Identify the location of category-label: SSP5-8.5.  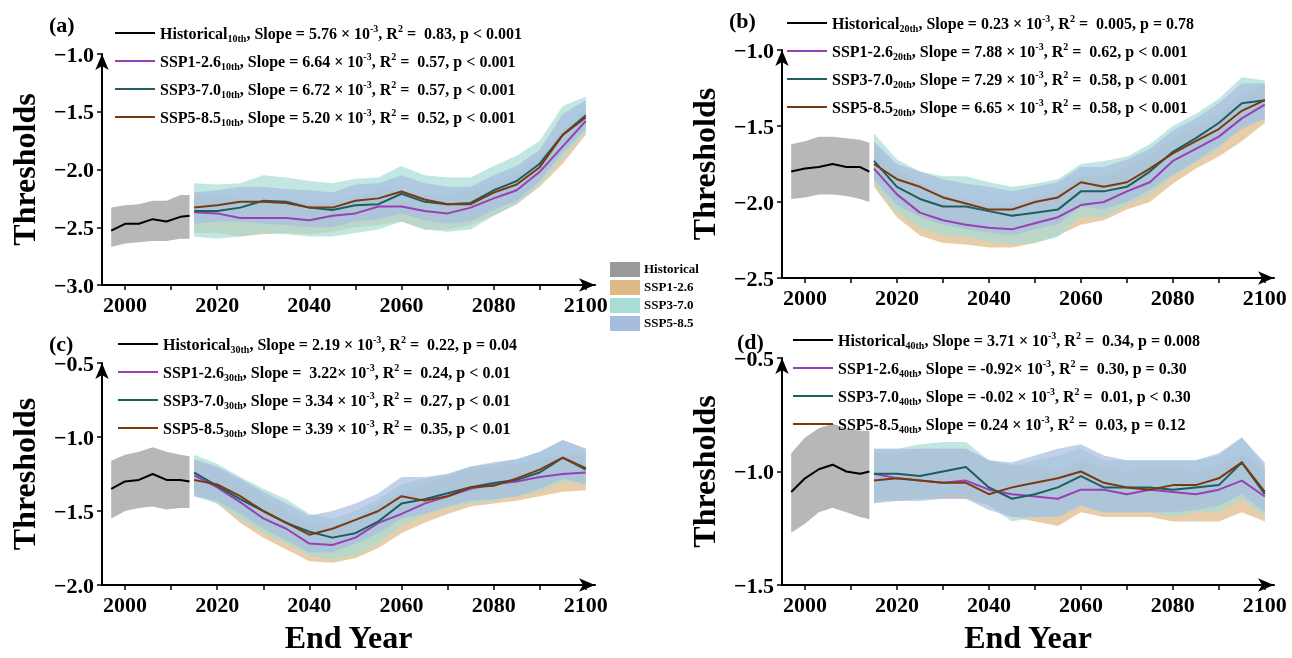
(669, 323).